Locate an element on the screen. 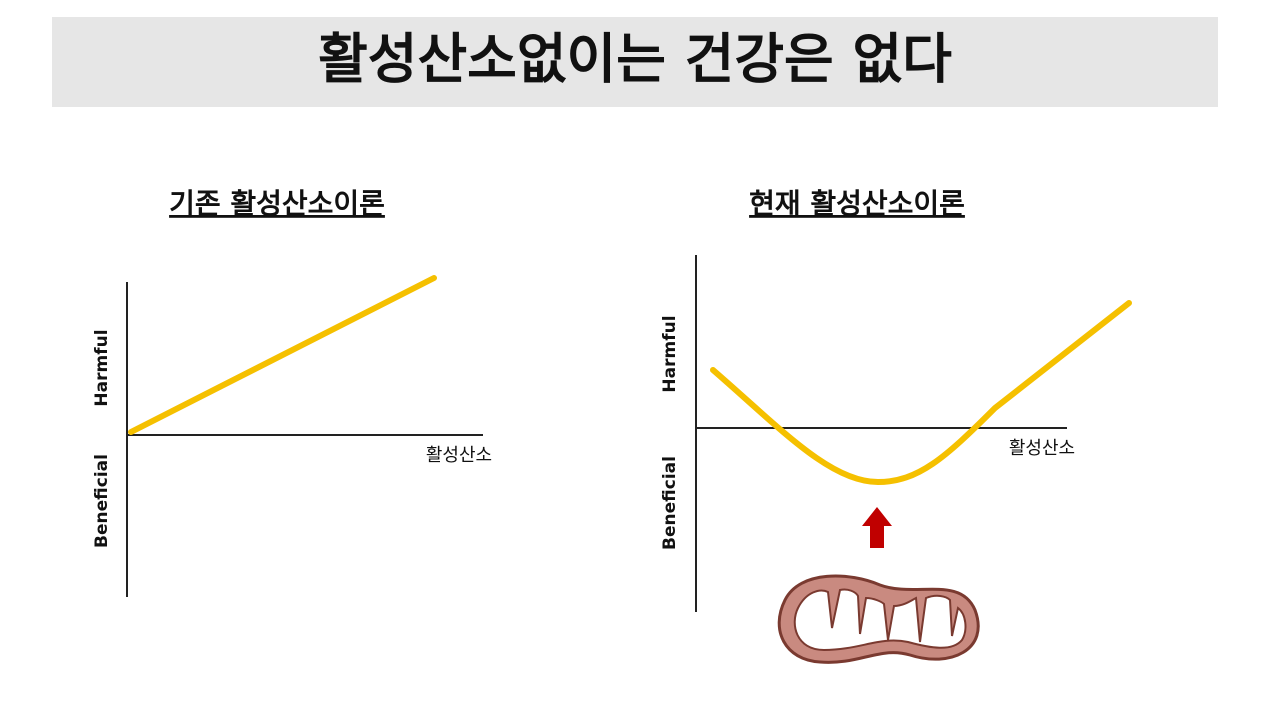 The image size is (1280, 702). panel-heading: 기존 활성산소이론 is located at coordinates (277, 203).